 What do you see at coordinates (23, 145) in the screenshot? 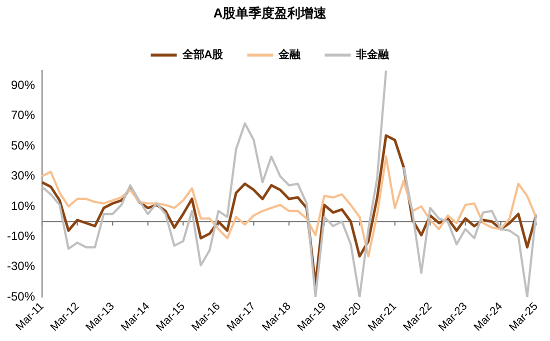
I see `y-tick-label: 50%` at bounding box center [23, 145].